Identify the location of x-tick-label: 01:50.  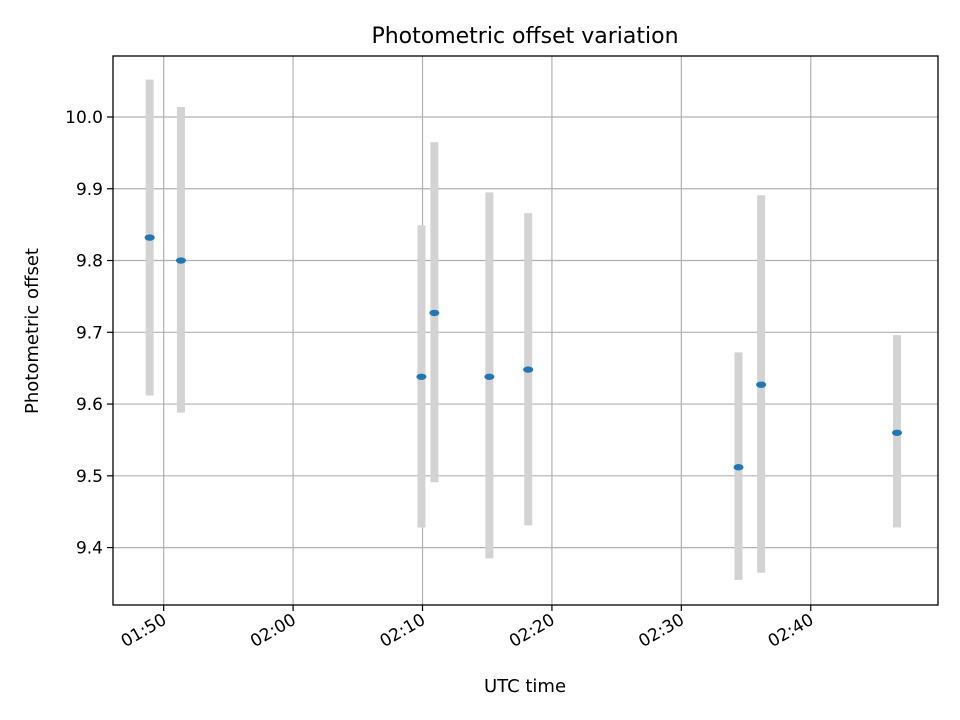
(144, 631).